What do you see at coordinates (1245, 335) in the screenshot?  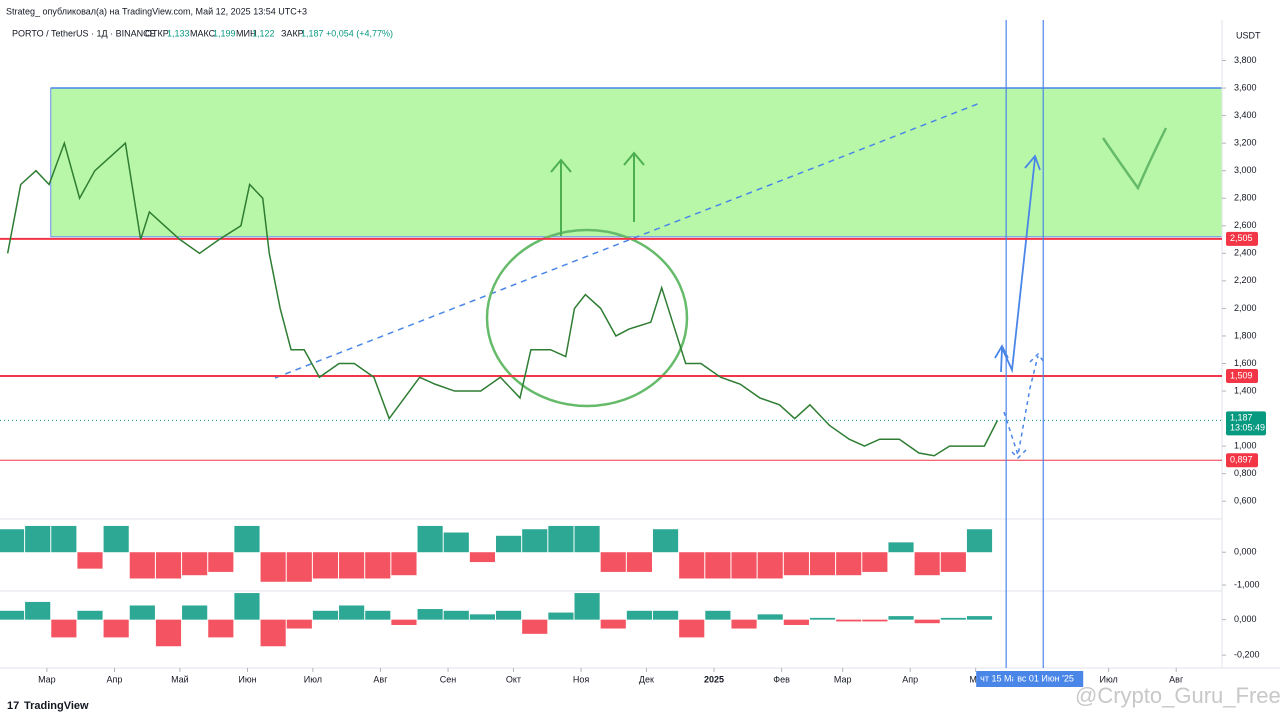 I see `y-tick-label: 1,800` at bounding box center [1245, 335].